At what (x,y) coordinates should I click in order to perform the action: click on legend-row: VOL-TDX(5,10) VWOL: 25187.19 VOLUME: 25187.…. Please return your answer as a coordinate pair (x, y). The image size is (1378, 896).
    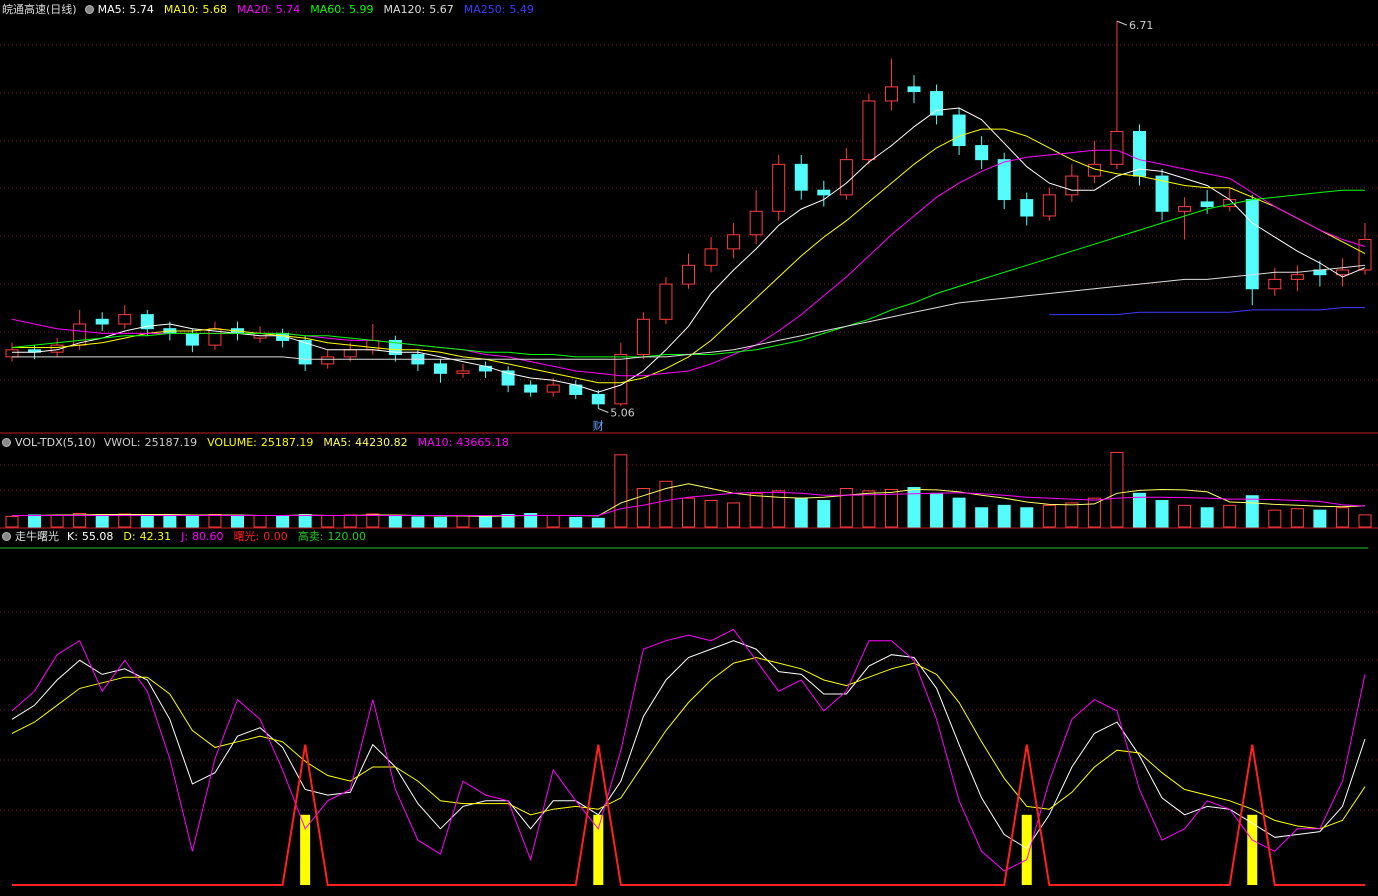
    Looking at the image, I should click on (258, 442).